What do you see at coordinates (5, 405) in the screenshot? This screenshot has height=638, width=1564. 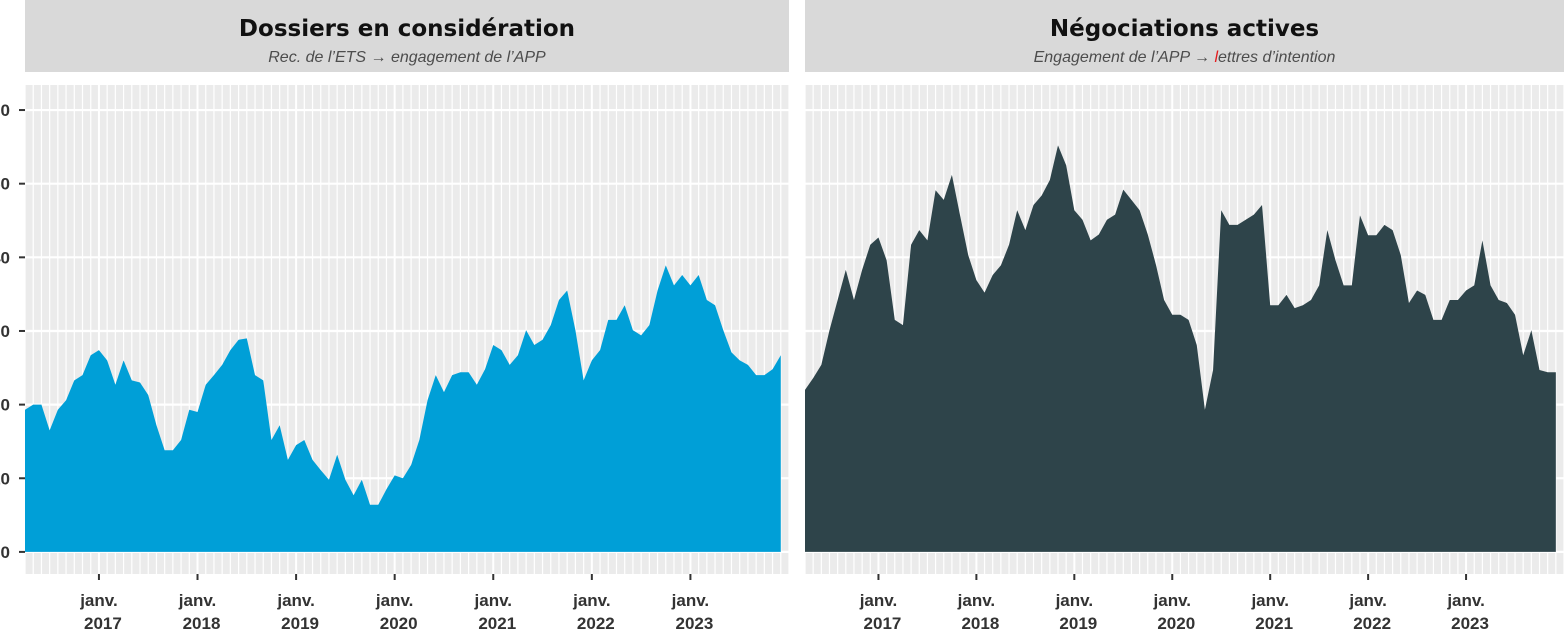 I see `y-tick-label: 20` at bounding box center [5, 405].